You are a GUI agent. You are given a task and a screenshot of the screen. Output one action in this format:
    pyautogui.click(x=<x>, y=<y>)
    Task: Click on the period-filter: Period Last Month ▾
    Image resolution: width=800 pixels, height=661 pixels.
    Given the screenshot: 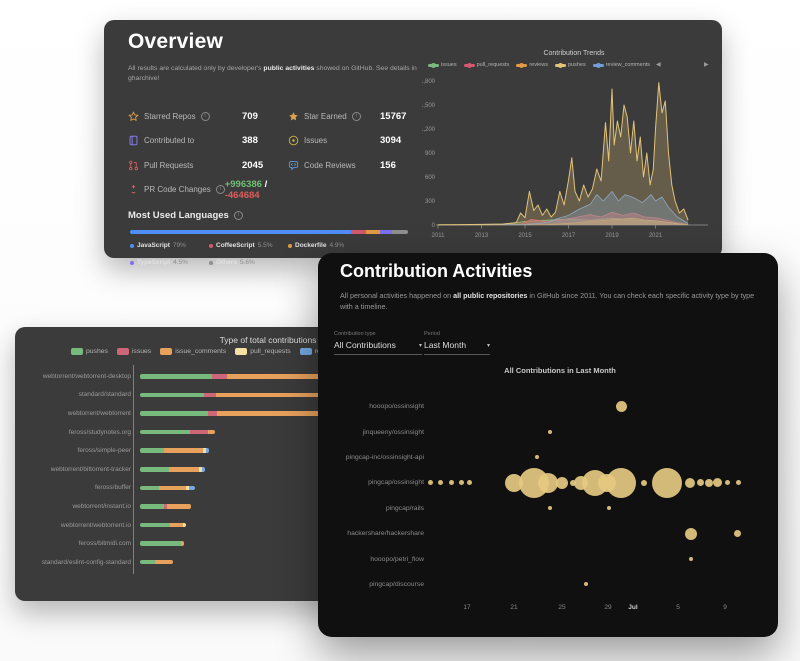 What is the action you would take?
    pyautogui.click(x=457, y=343)
    